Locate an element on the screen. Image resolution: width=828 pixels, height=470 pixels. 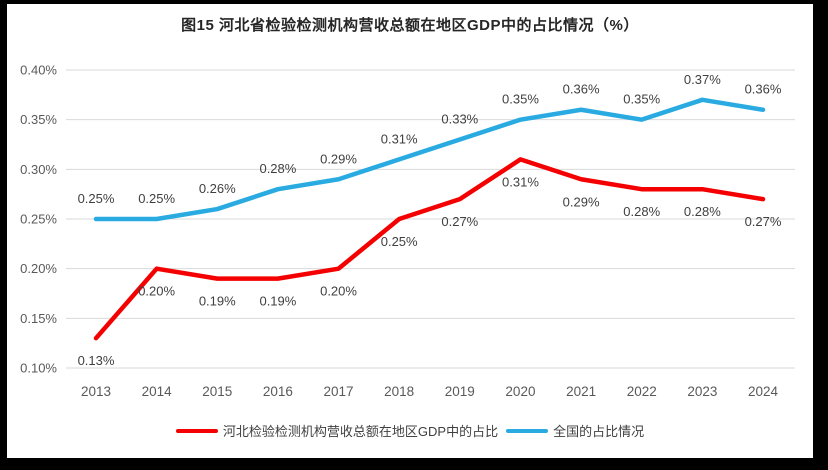
legend-line-red-swatch is located at coordinates (196, 430).